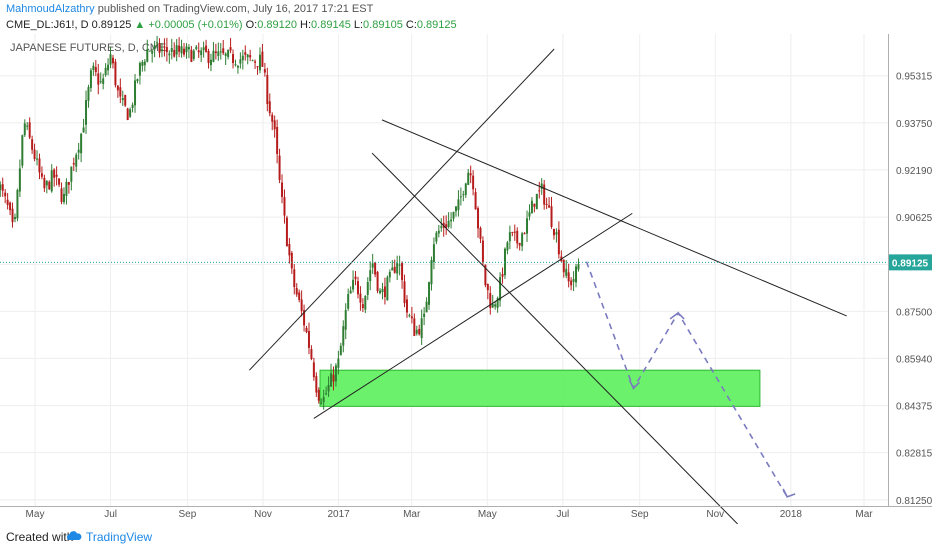 The image size is (932, 550). Describe the element at coordinates (250, 25) in the screenshot. I see `open-label: O:` at that location.